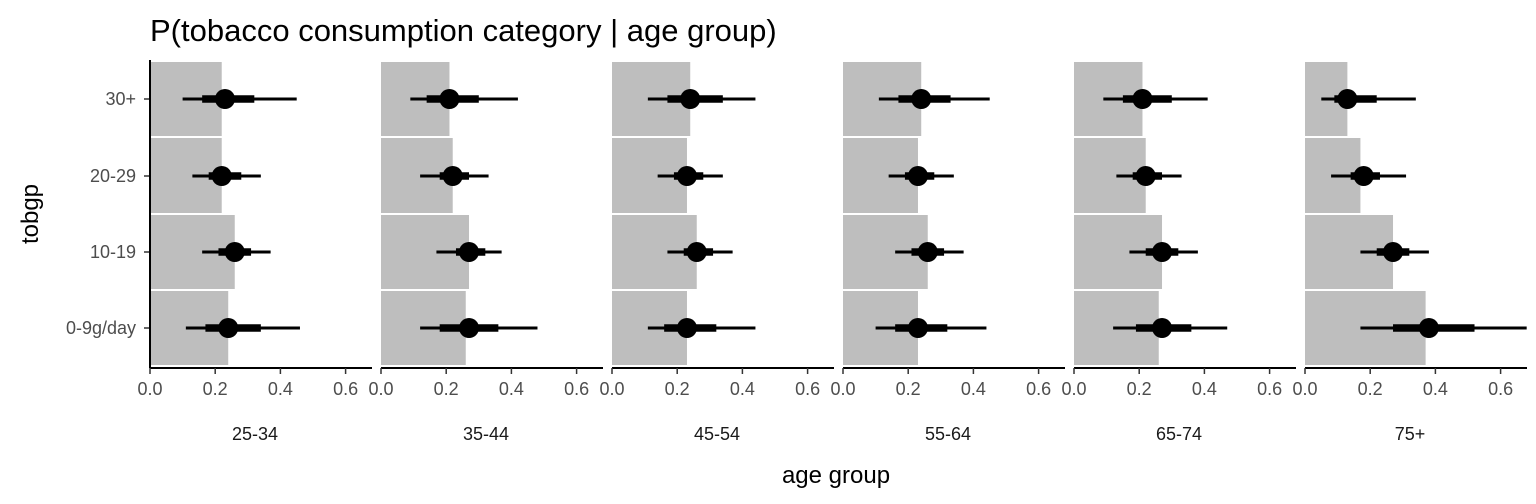 The height and width of the screenshot is (504, 1536). Describe the element at coordinates (836, 475) in the screenshot. I see `x-axis-title: age group` at that location.